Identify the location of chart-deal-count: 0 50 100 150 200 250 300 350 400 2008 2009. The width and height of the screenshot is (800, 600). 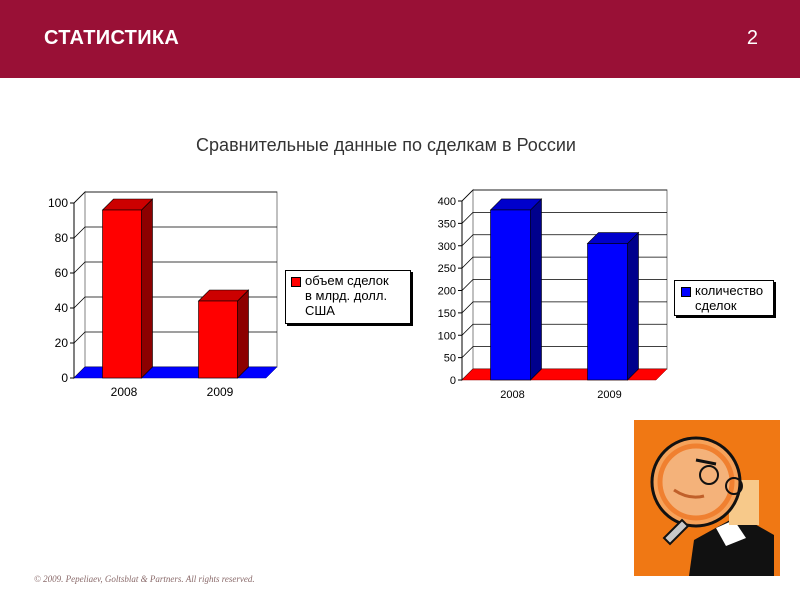
(553, 294).